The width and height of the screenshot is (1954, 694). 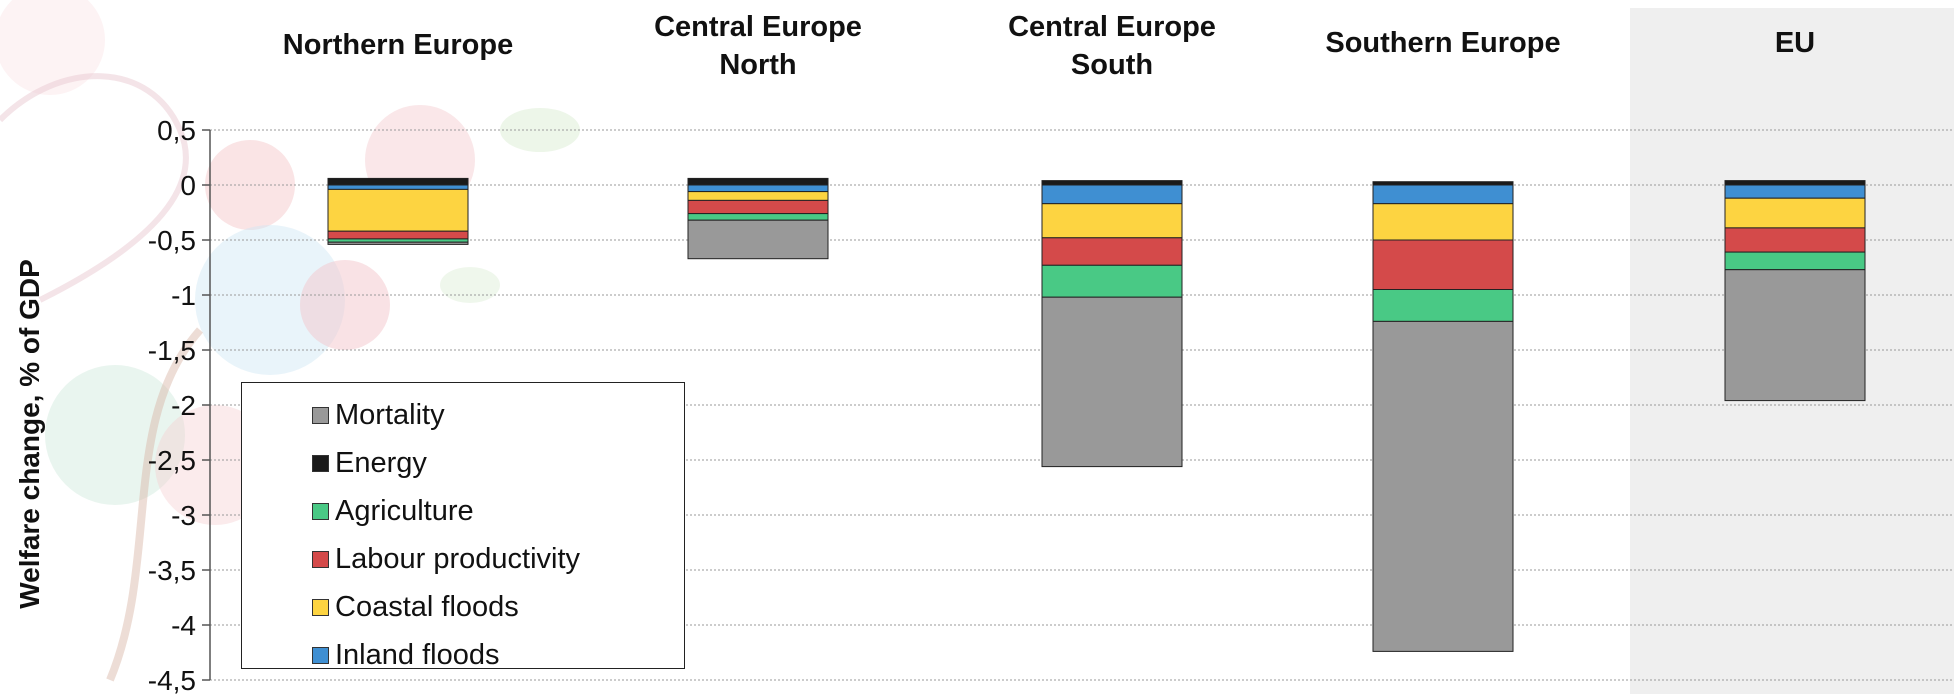 I want to click on y-tick-label: -2, so click(x=183, y=405).